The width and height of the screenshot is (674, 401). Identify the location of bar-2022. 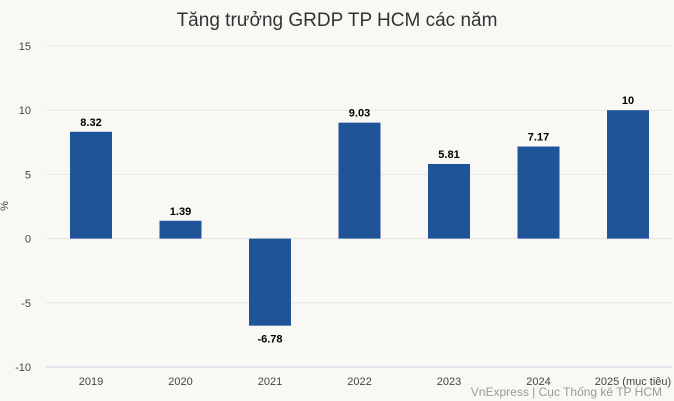
(359, 180).